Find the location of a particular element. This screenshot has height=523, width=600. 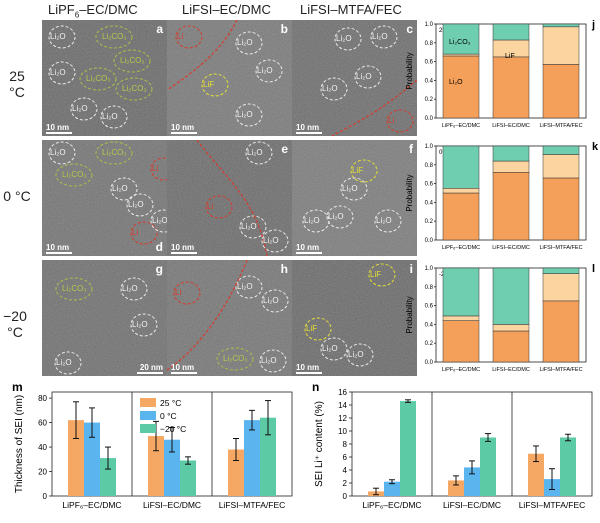

segment-annotation: Li₂O is located at coordinates (456, 82).